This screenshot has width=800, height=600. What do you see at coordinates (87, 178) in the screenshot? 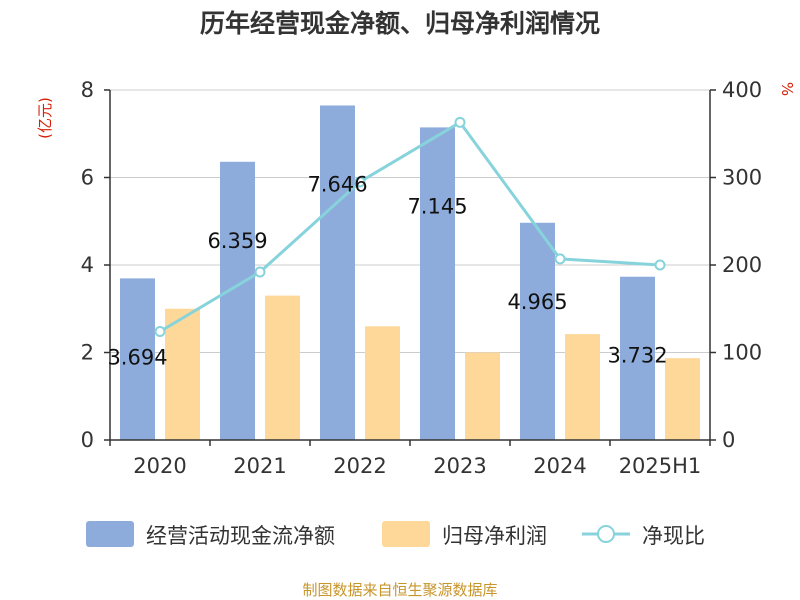
I see `y-left-tick-label: 6` at bounding box center [87, 178].